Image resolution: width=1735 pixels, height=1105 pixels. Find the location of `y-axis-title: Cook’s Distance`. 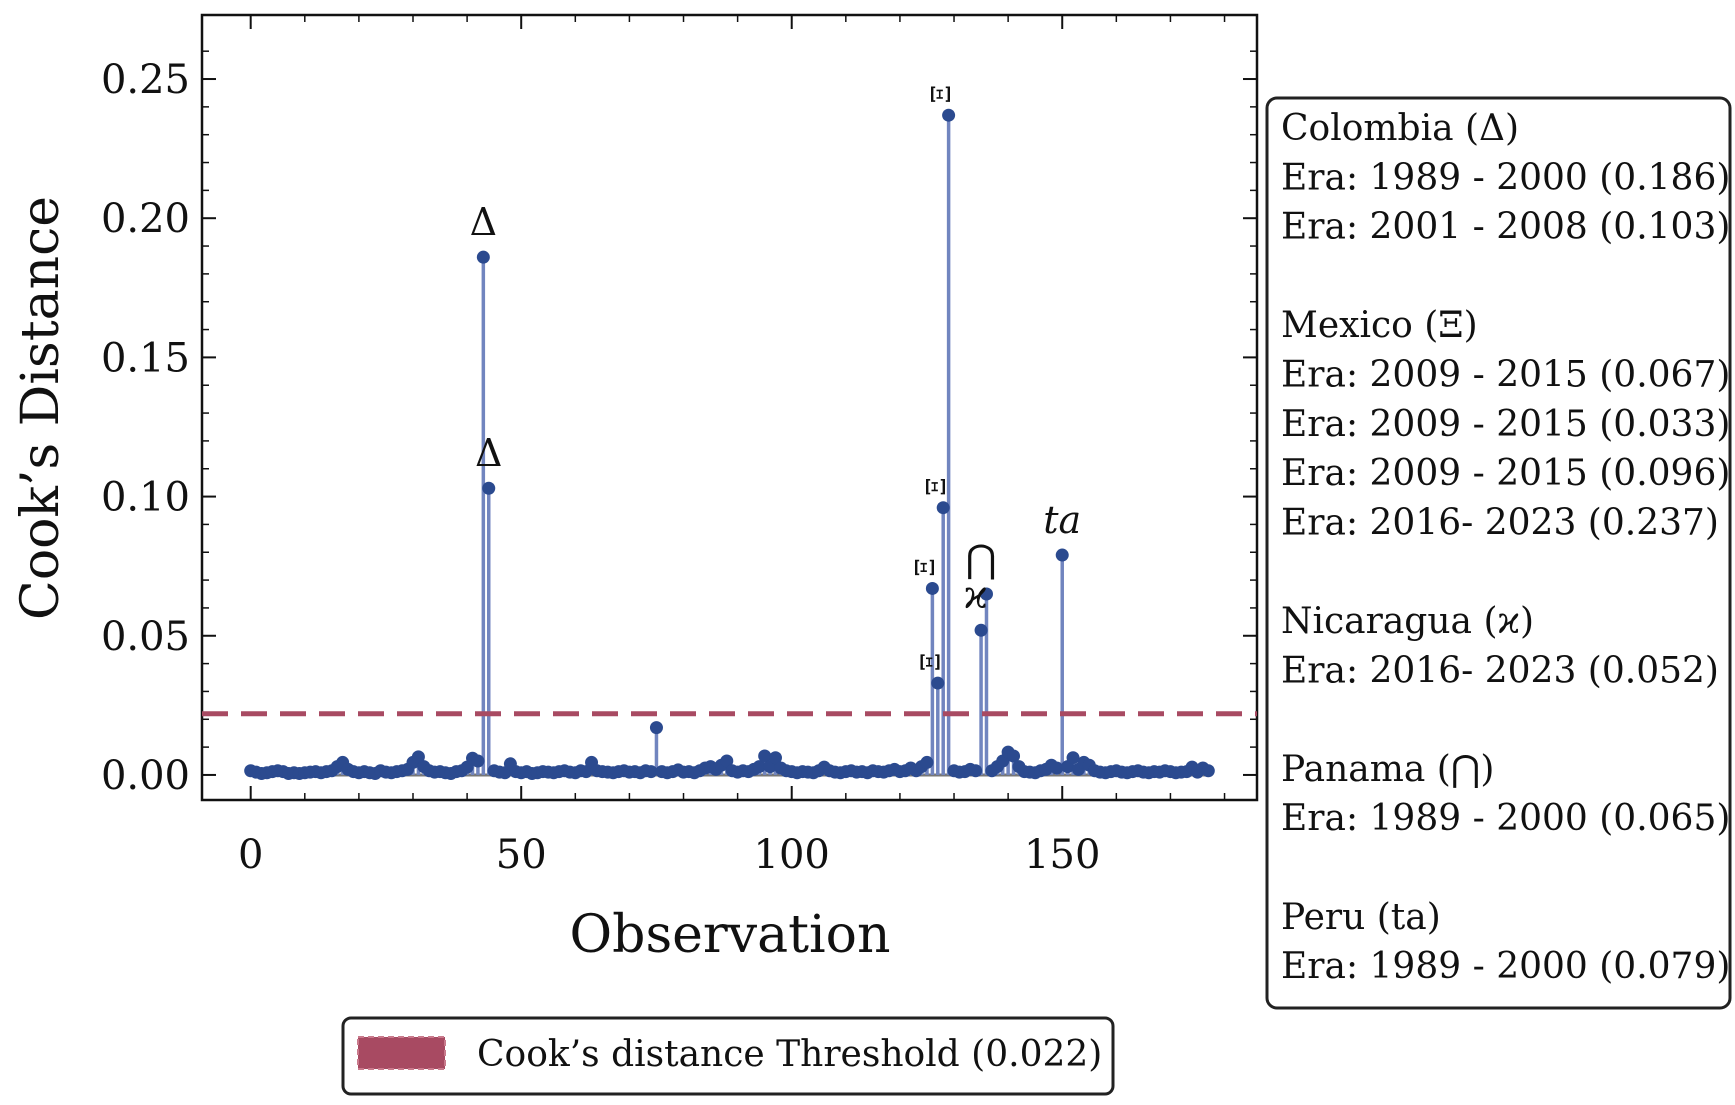

y-axis-title: Cook’s Distance is located at coordinates (41, 408).